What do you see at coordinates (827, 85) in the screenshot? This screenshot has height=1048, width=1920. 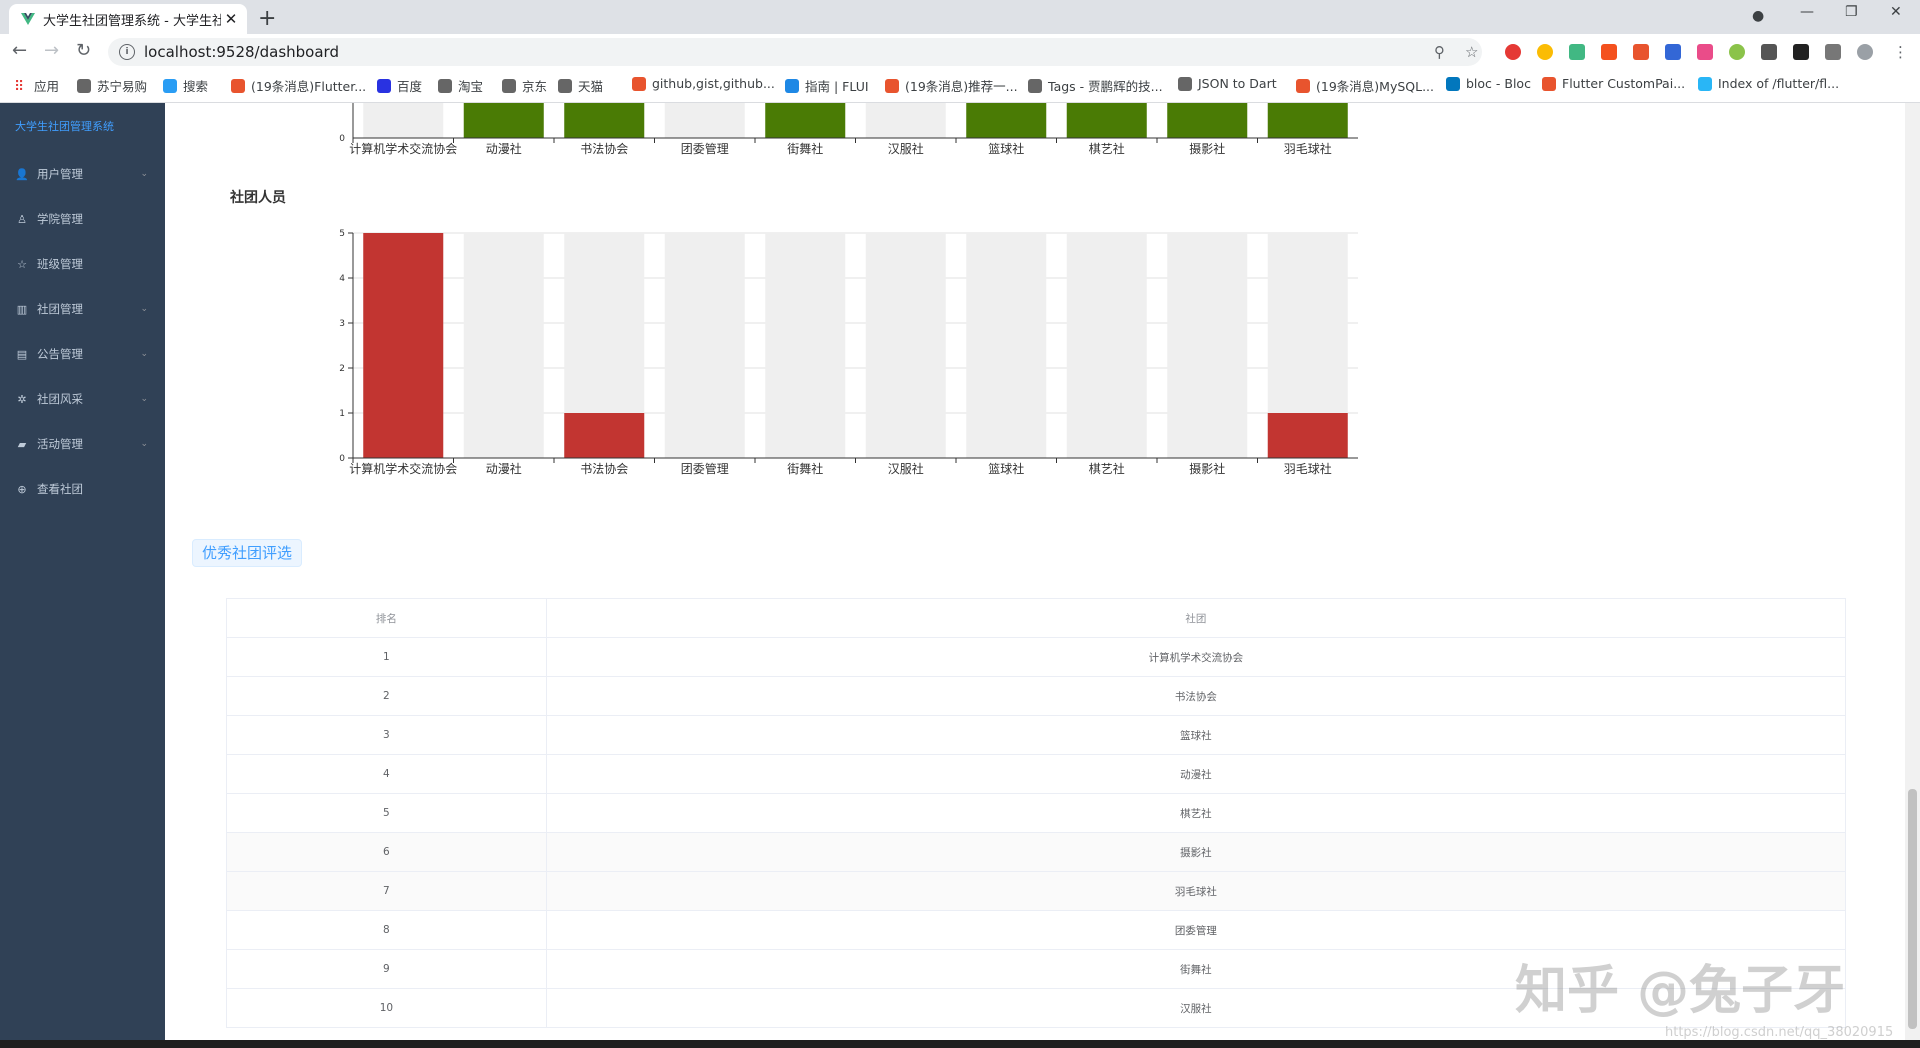 I see `bookmark-item: 指南 | FLUI` at bounding box center [827, 85].